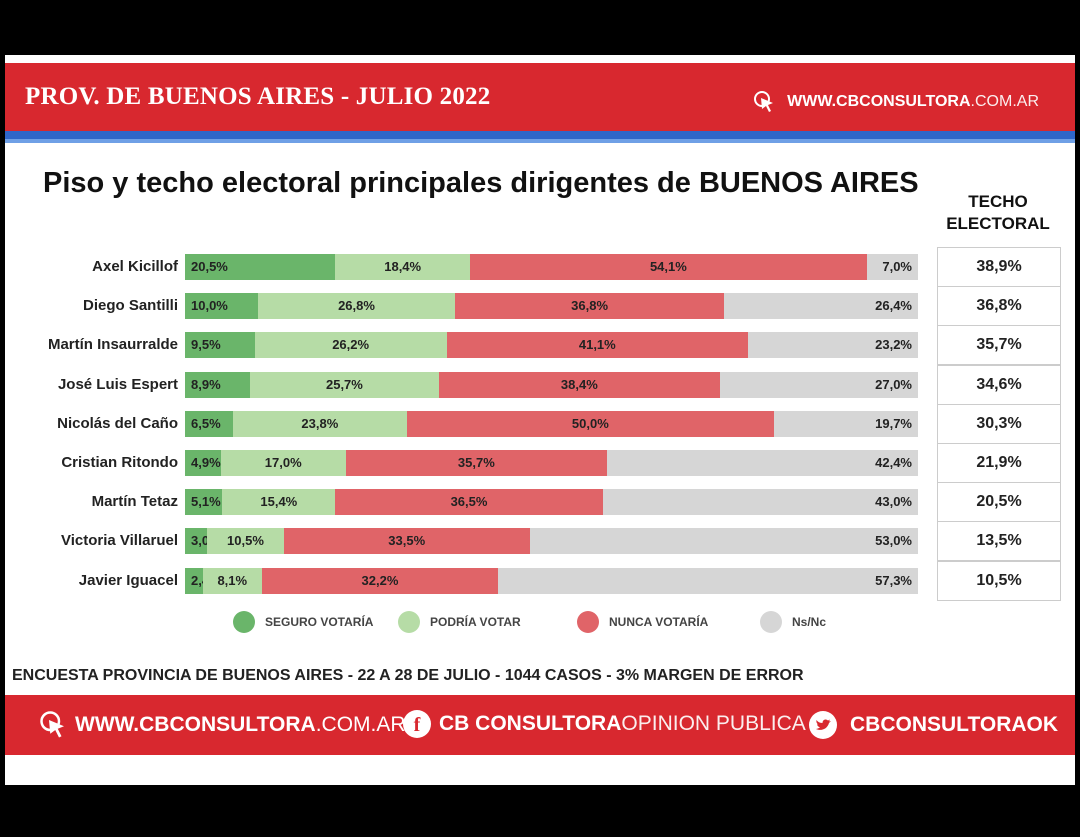  Describe the element at coordinates (258, 96) in the screenshot. I see `header-title: PROV. DE BUENOS AIRES - JULIO 2022` at that location.